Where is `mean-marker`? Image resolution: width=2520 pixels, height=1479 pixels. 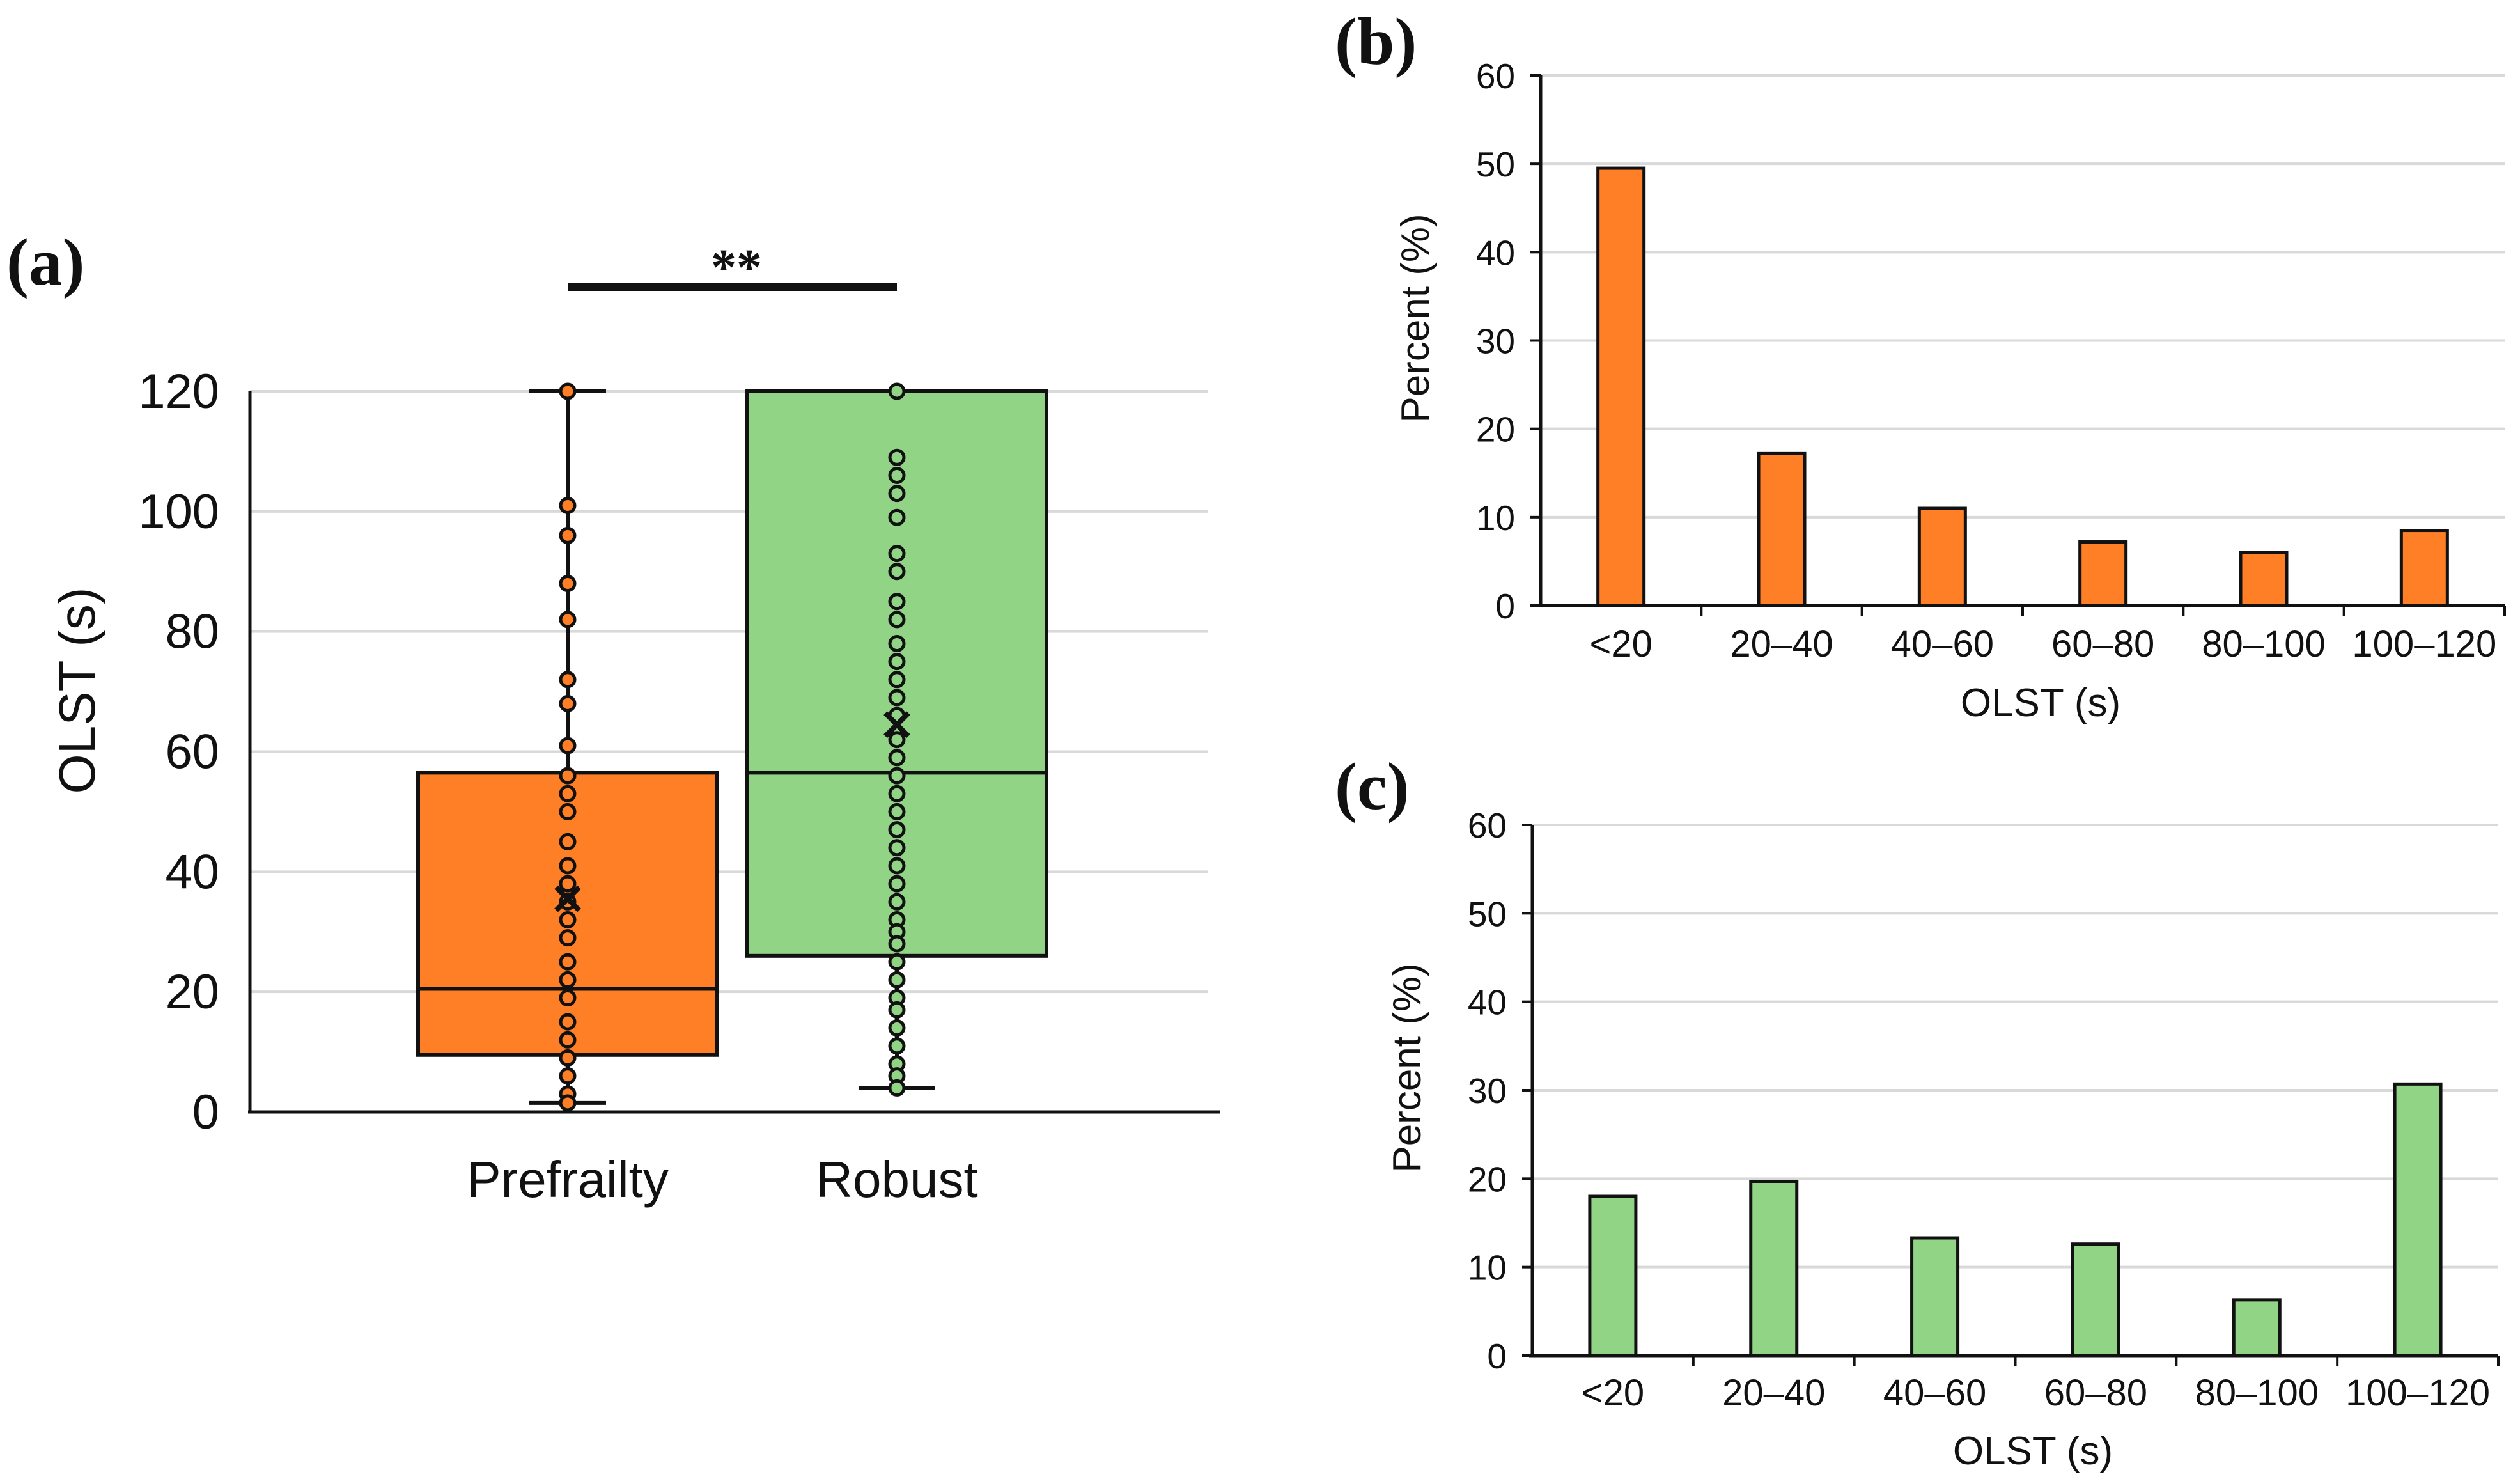 mean-marker is located at coordinates (567, 898).